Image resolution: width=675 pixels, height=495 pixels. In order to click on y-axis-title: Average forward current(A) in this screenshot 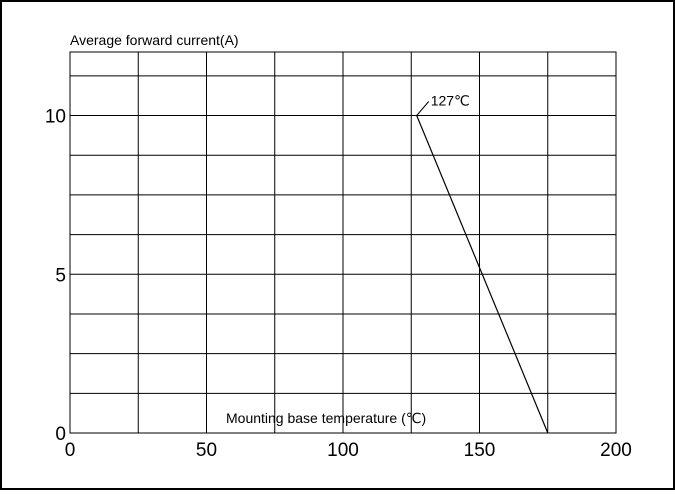, I will do `click(154, 40)`.